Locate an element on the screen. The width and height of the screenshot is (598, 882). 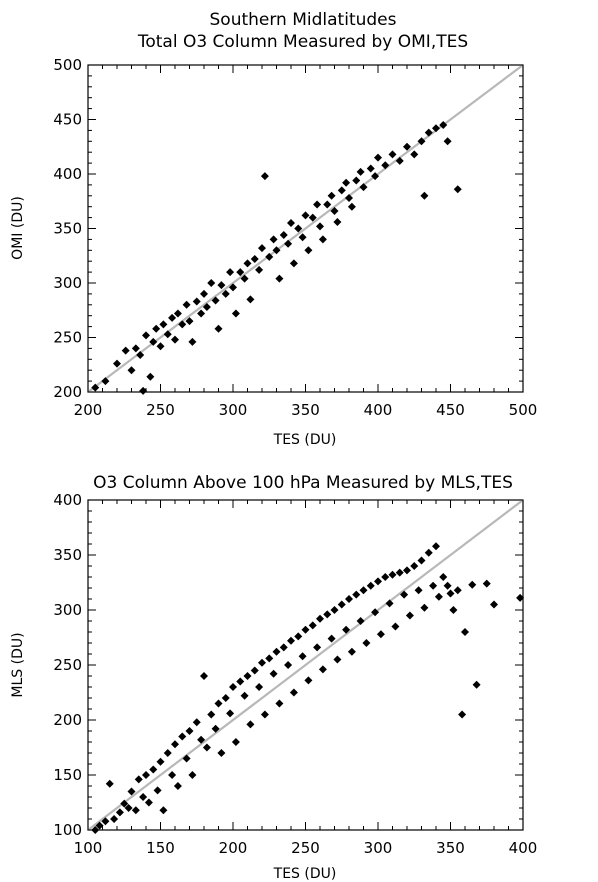
y-axis-label: OMI (DU) is located at coordinates (18, 228).